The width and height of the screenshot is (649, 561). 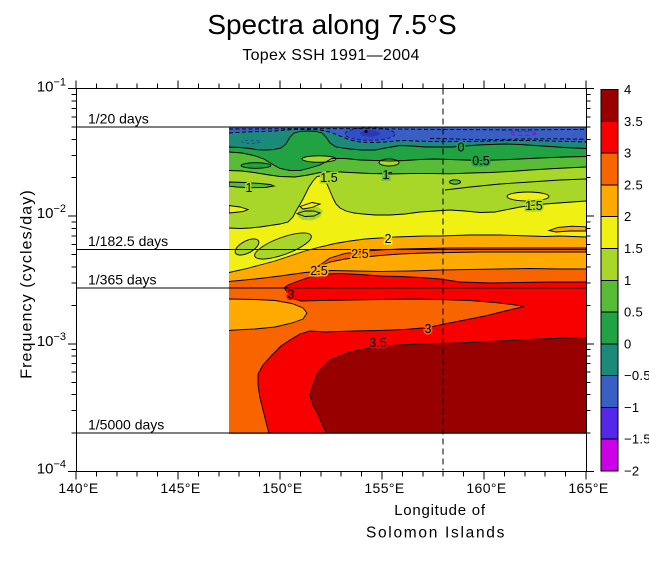 I want to click on svg-text: 1/5000 days, so click(x=126, y=425).